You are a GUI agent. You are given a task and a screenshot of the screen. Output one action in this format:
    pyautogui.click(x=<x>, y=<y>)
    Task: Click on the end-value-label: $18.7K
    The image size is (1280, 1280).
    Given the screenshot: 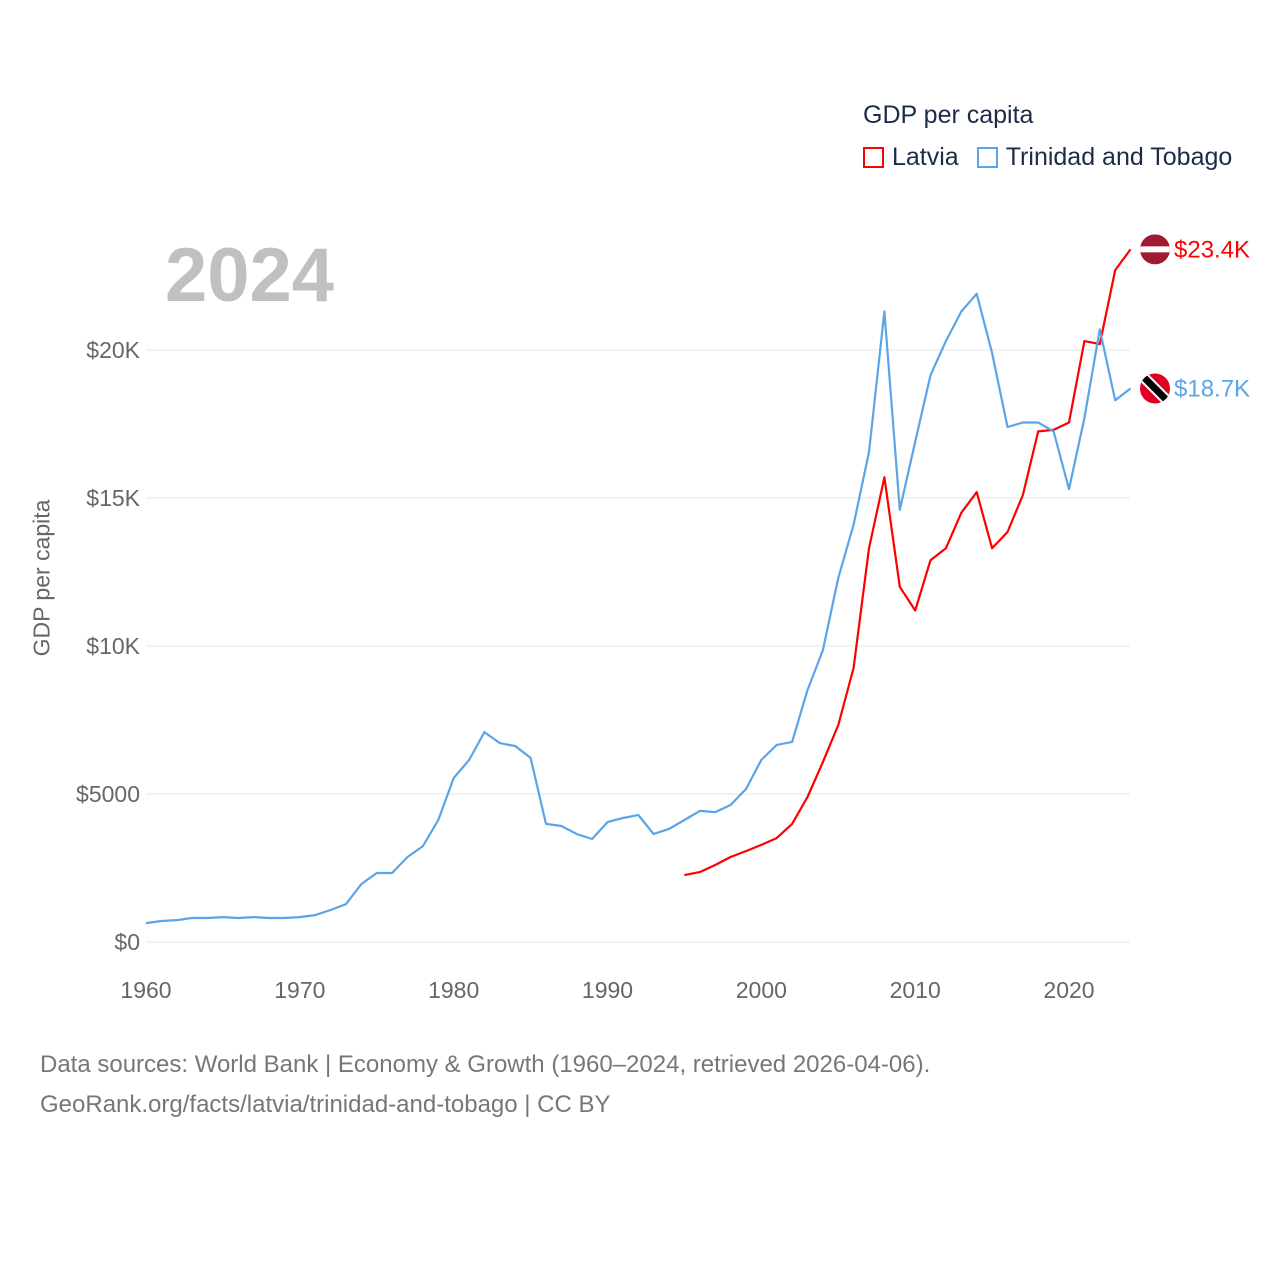 What is the action you would take?
    pyautogui.click(x=1212, y=388)
    